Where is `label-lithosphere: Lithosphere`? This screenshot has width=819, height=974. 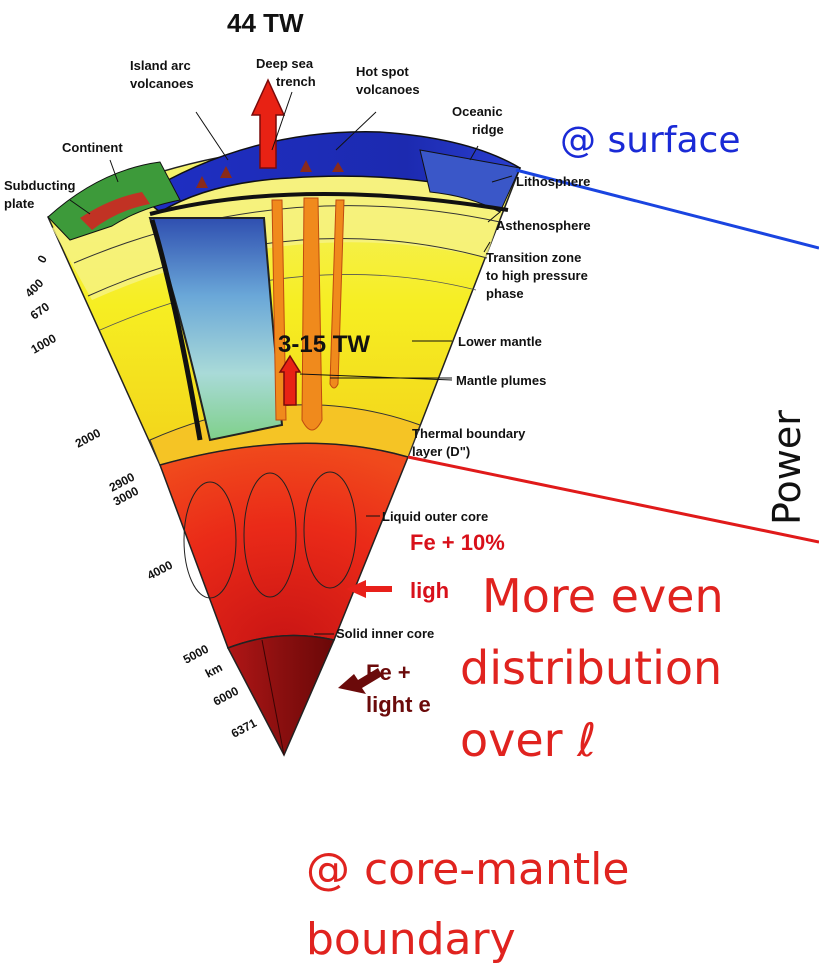
label-lithosphere: Lithosphere is located at coordinates (553, 181).